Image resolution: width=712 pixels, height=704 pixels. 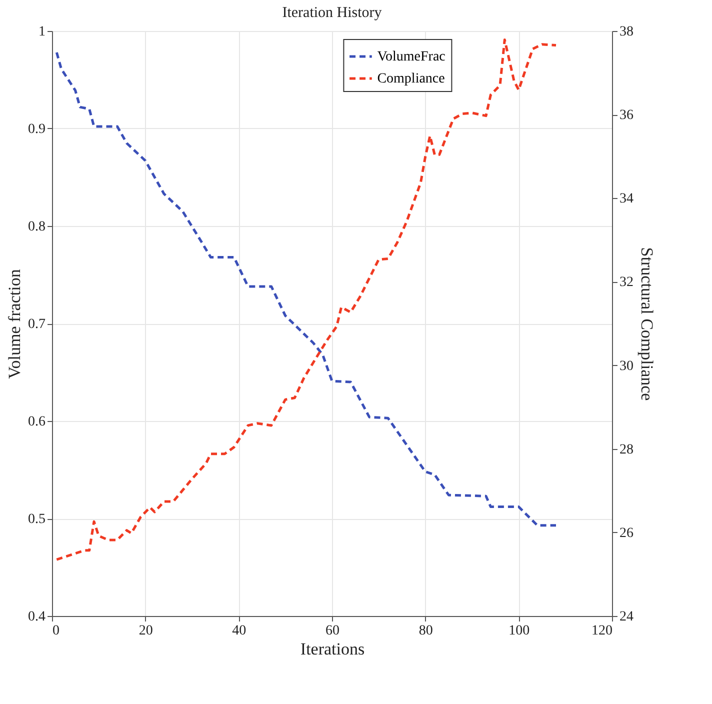 I want to click on legend-label: Compliance, so click(x=411, y=79).